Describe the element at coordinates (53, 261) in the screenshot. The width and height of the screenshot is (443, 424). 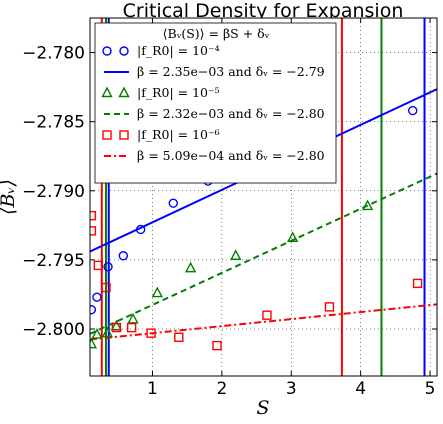
I see `y-tick-label: −2.795` at that location.